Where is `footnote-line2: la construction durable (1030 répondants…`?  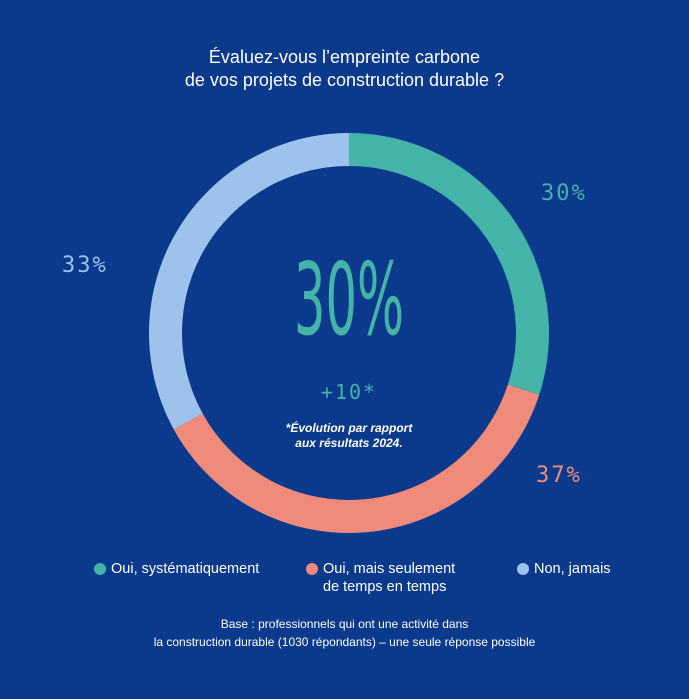
footnote-line2: la construction durable (1030 répondants… is located at coordinates (344, 642).